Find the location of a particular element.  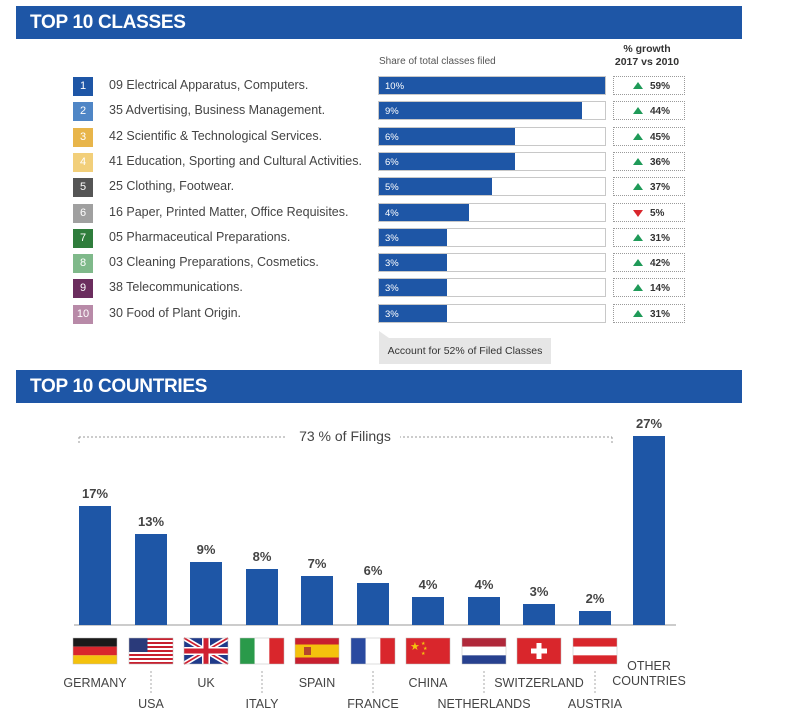

netherlands-flag is located at coordinates (484, 651).